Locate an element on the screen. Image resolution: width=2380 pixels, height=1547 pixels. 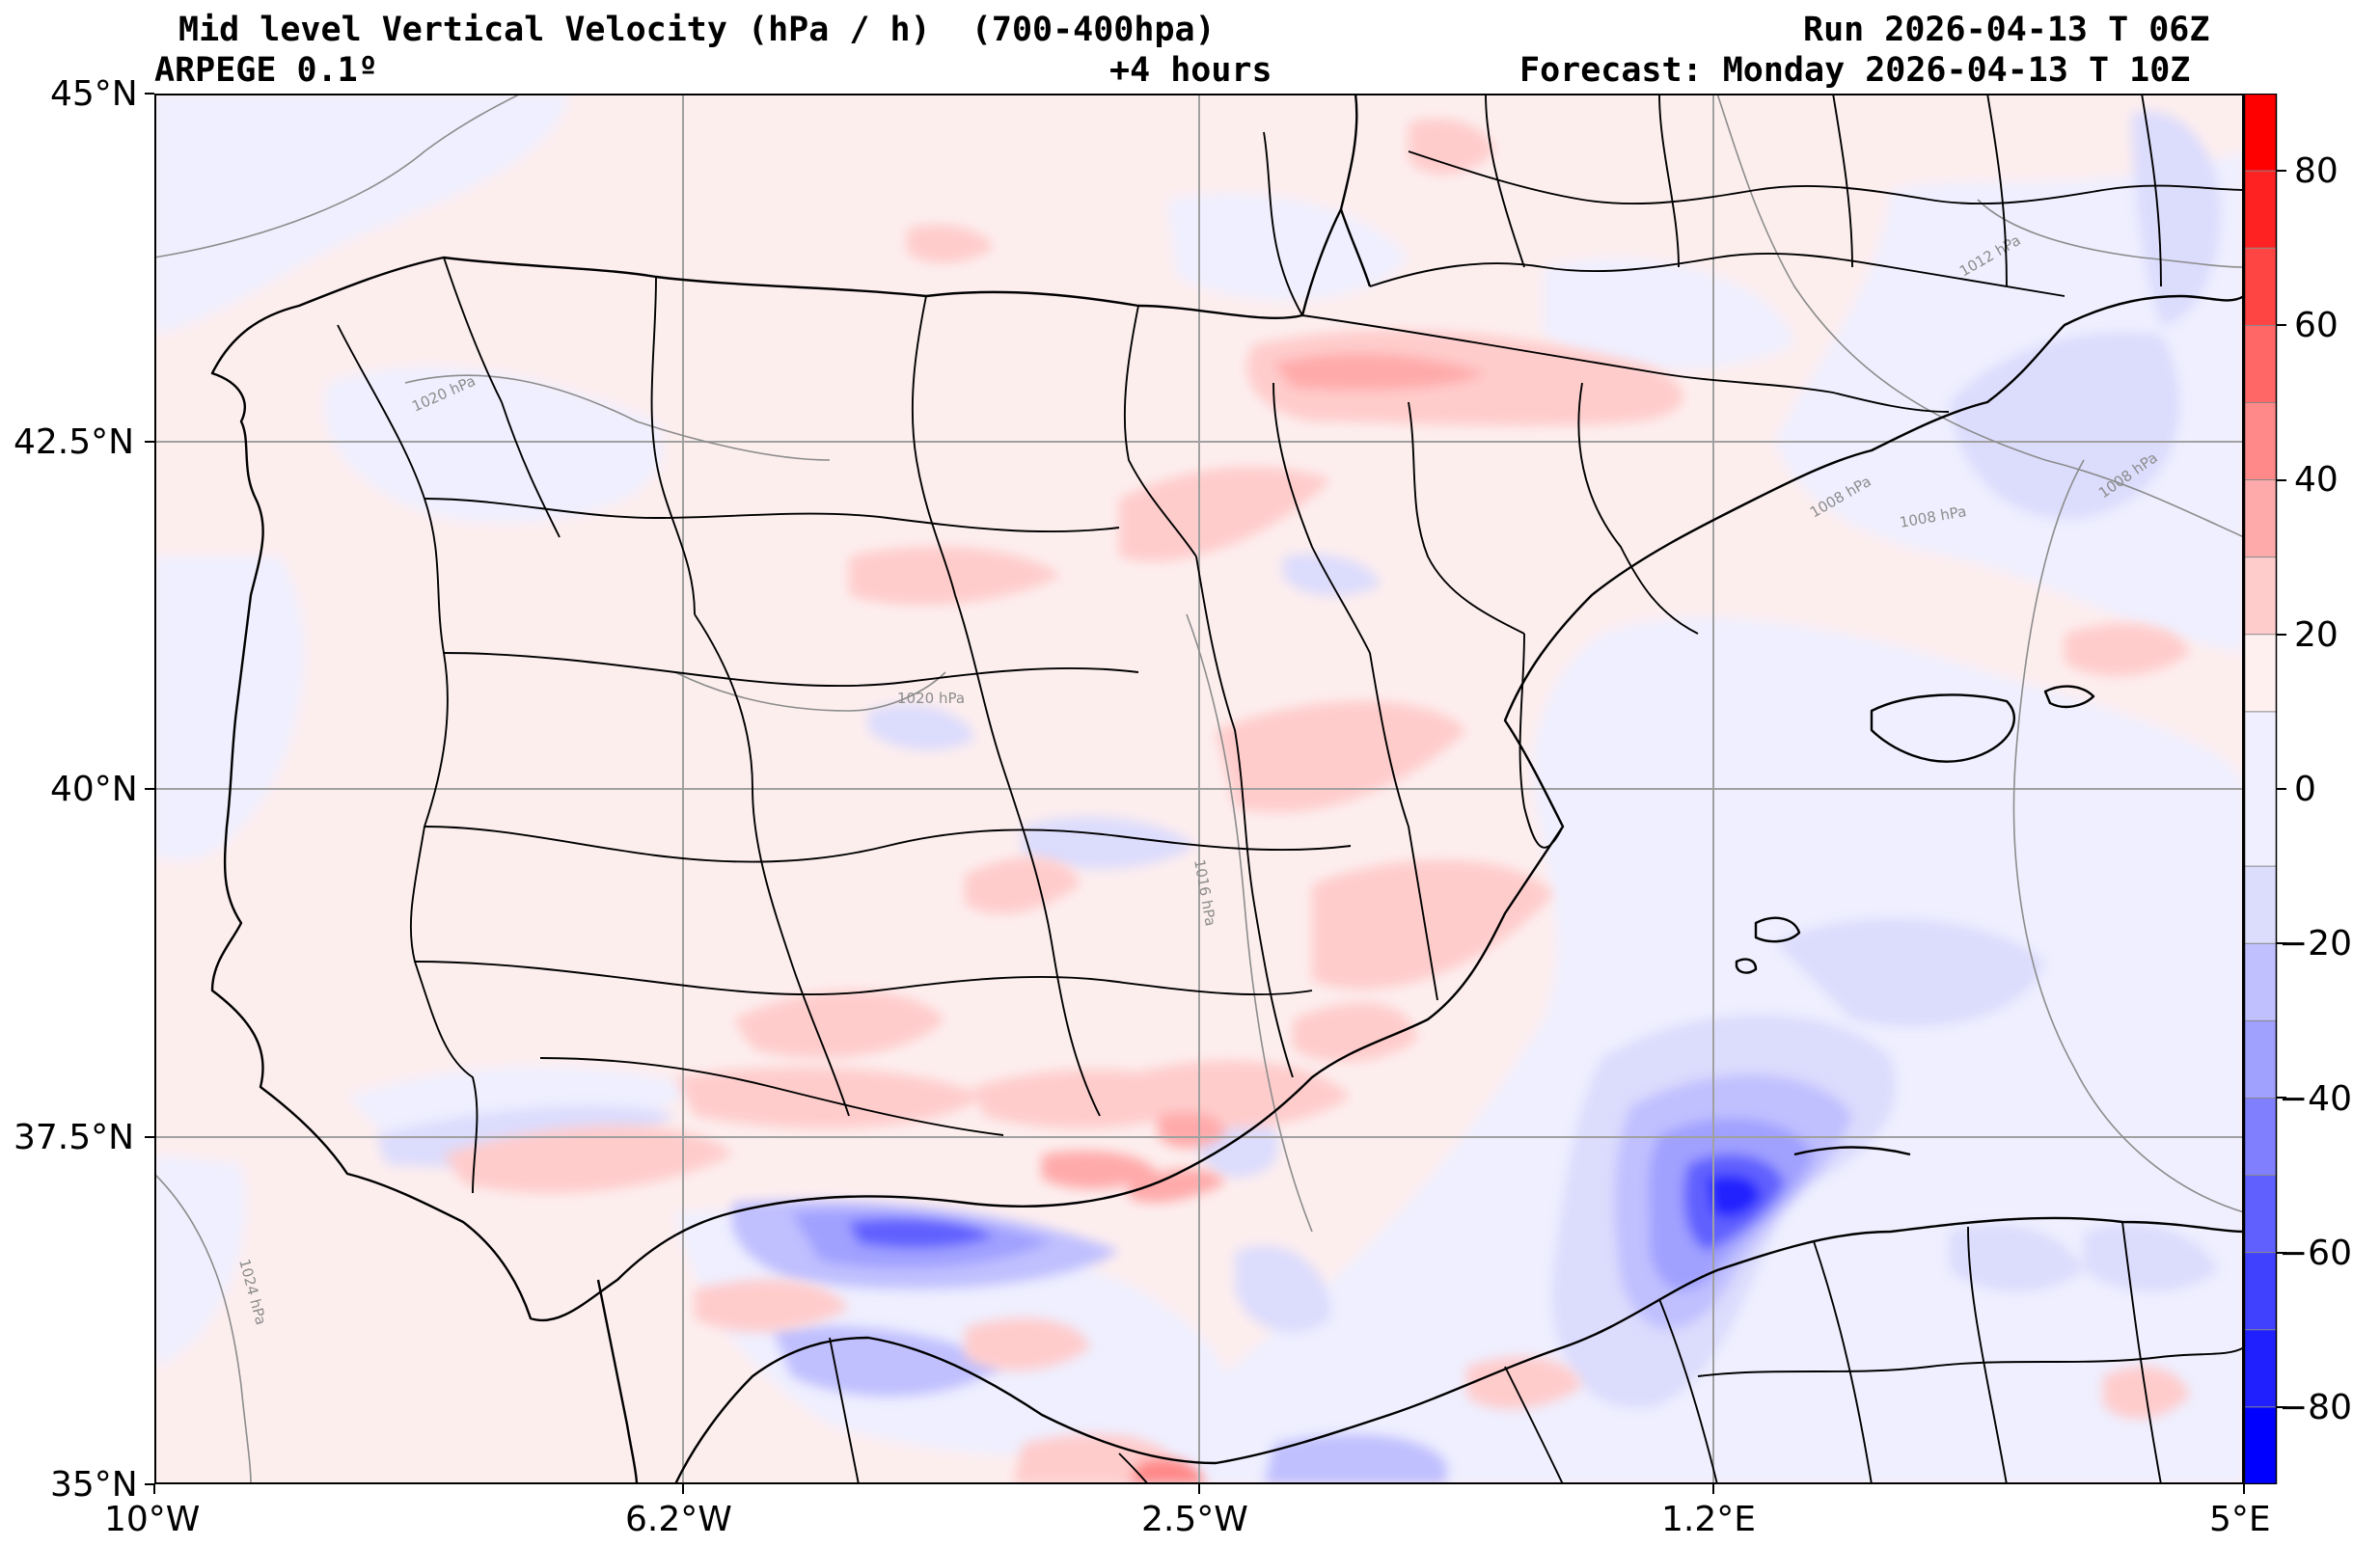
lon-label-2-5w: 2.5°W is located at coordinates (1194, 1520).